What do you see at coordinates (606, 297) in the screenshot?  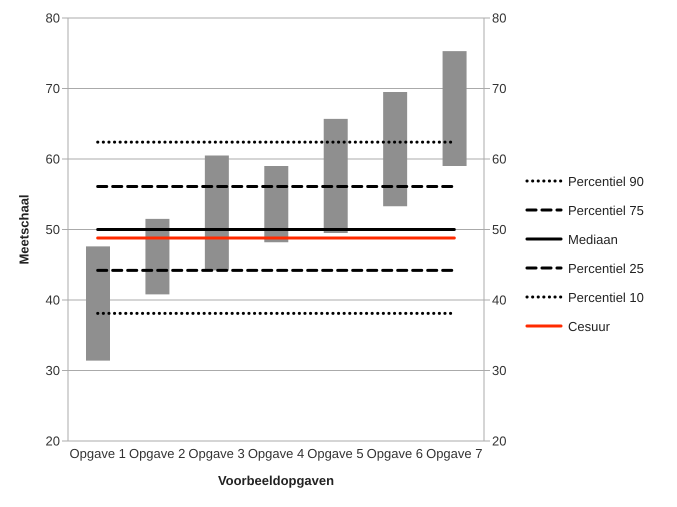 I see `legend-label: Percentiel 10` at bounding box center [606, 297].